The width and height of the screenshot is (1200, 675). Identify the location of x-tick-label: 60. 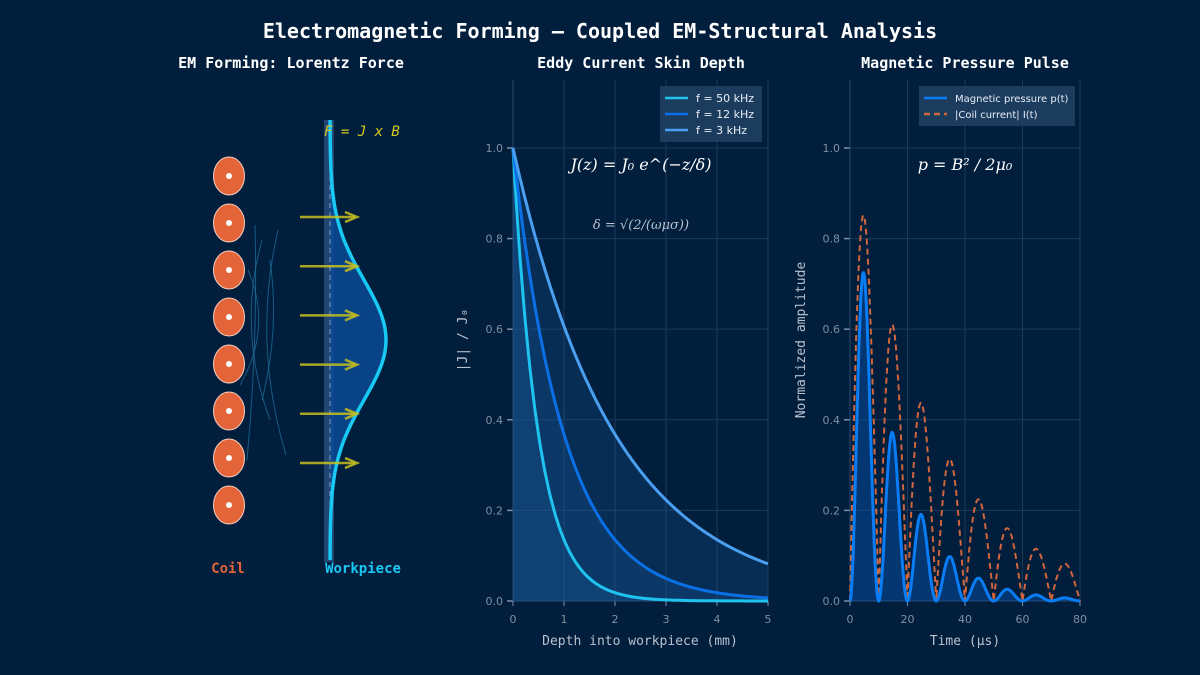
(1023, 619).